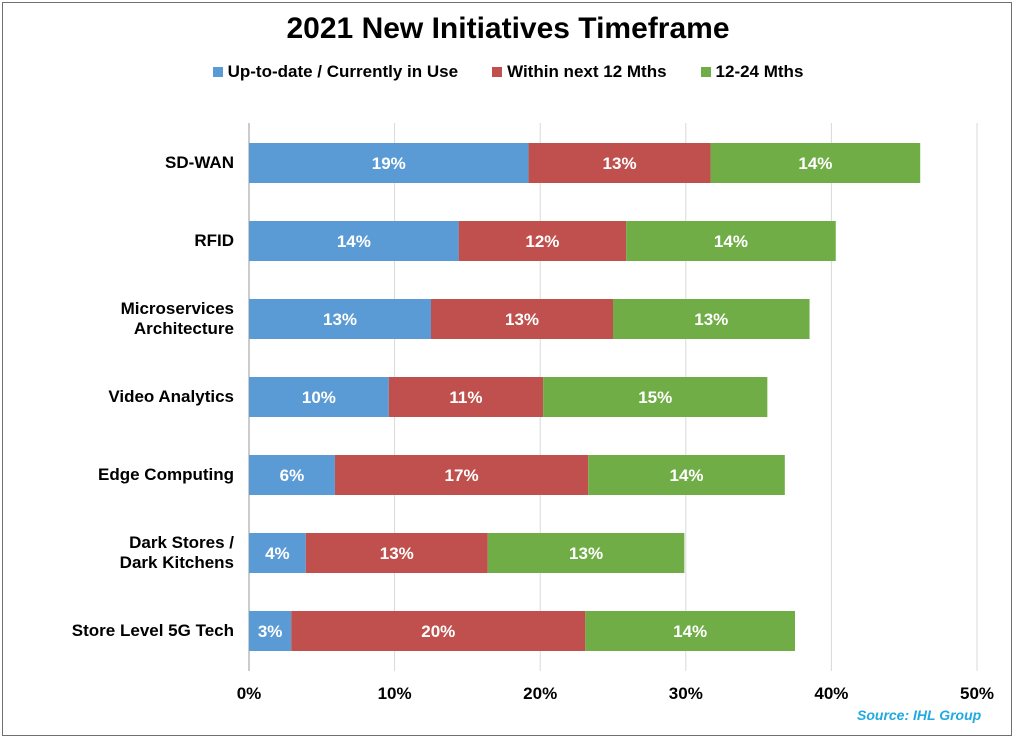 The image size is (1016, 740). Describe the element at coordinates (540, 693) in the screenshot. I see `x-tick-label: 20%` at that location.